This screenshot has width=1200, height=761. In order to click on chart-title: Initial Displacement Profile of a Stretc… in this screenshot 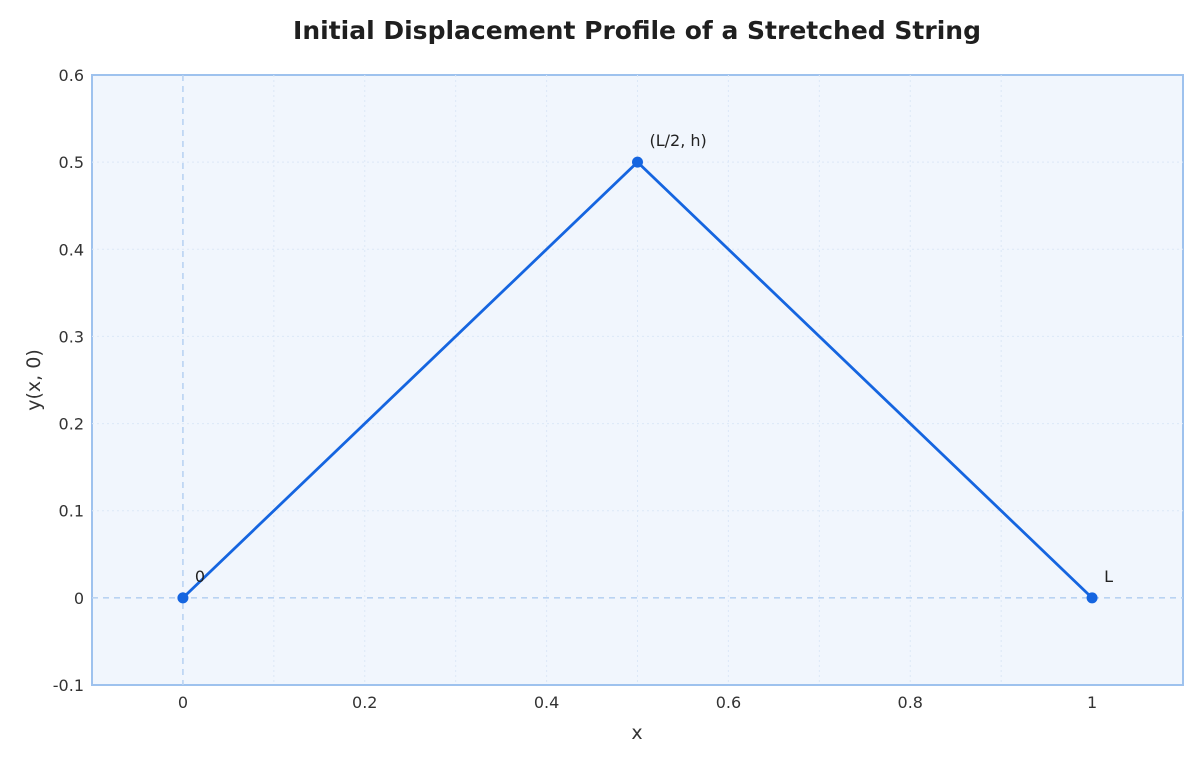, I will do `click(637, 30)`.